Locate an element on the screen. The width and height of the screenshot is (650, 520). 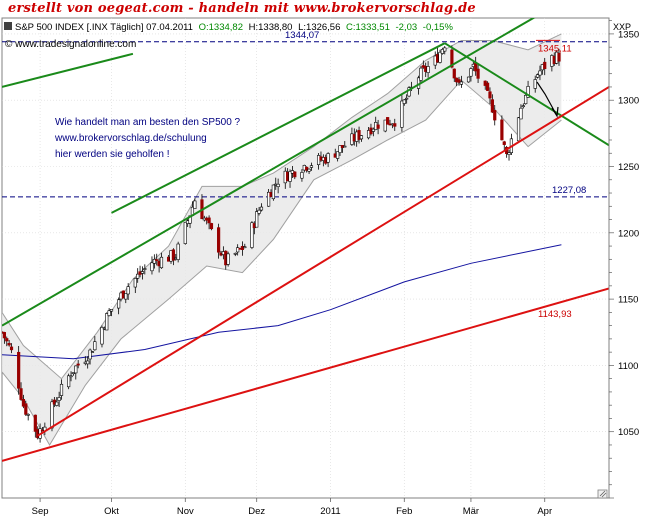
x-tick-label: Okt is located at coordinates (111, 511).